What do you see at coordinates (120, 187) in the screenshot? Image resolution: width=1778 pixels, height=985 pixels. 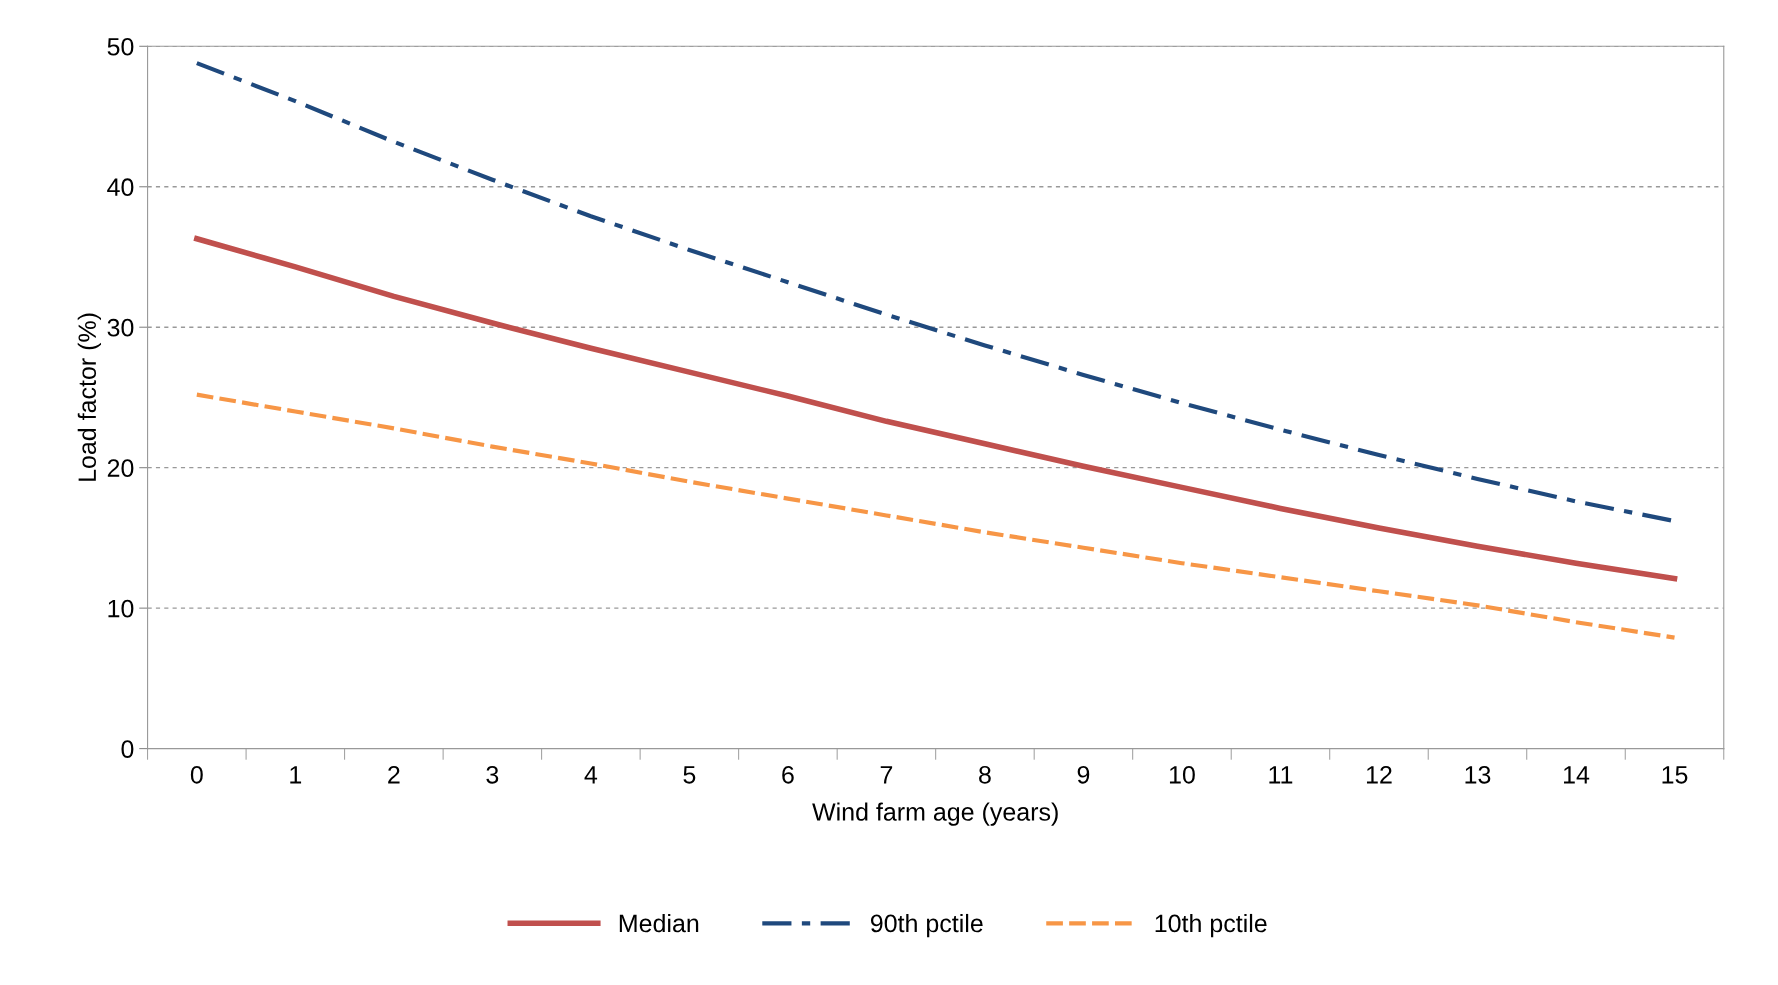 I see `y-tick-label: 40` at bounding box center [120, 187].